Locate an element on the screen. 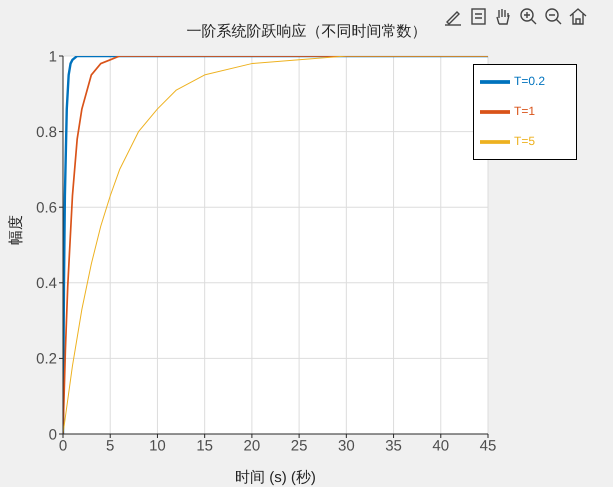 The image size is (613, 487). x-axis-title: 时间 (s) (秒) is located at coordinates (275, 477).